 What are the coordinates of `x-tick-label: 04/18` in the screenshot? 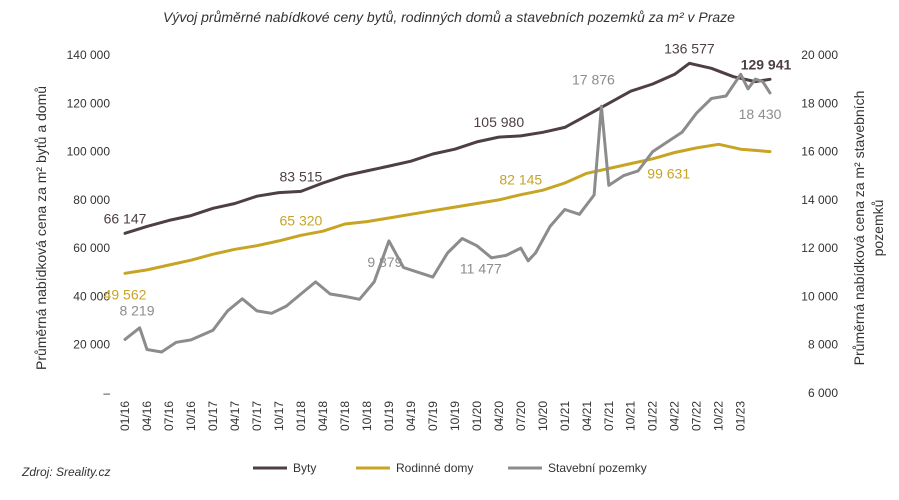 It's located at (323, 416).